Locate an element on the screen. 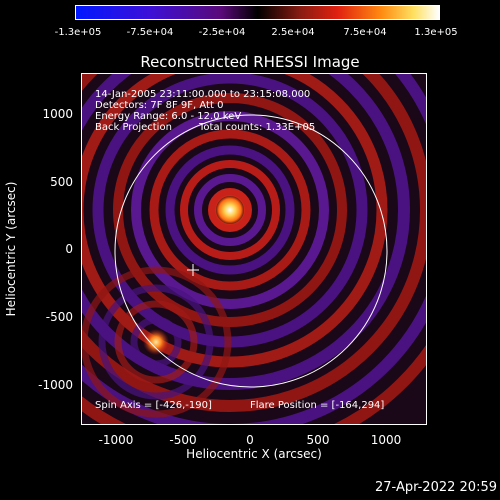 This screenshot has width=500, height=500. spin-axis-annotation: Spin Axis = [-426,-190] is located at coordinates (153, 405).